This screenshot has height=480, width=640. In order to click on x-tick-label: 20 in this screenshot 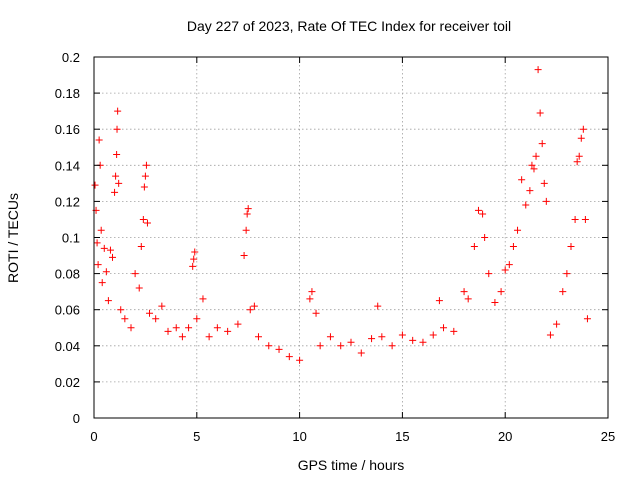, I will do `click(505, 436)`.